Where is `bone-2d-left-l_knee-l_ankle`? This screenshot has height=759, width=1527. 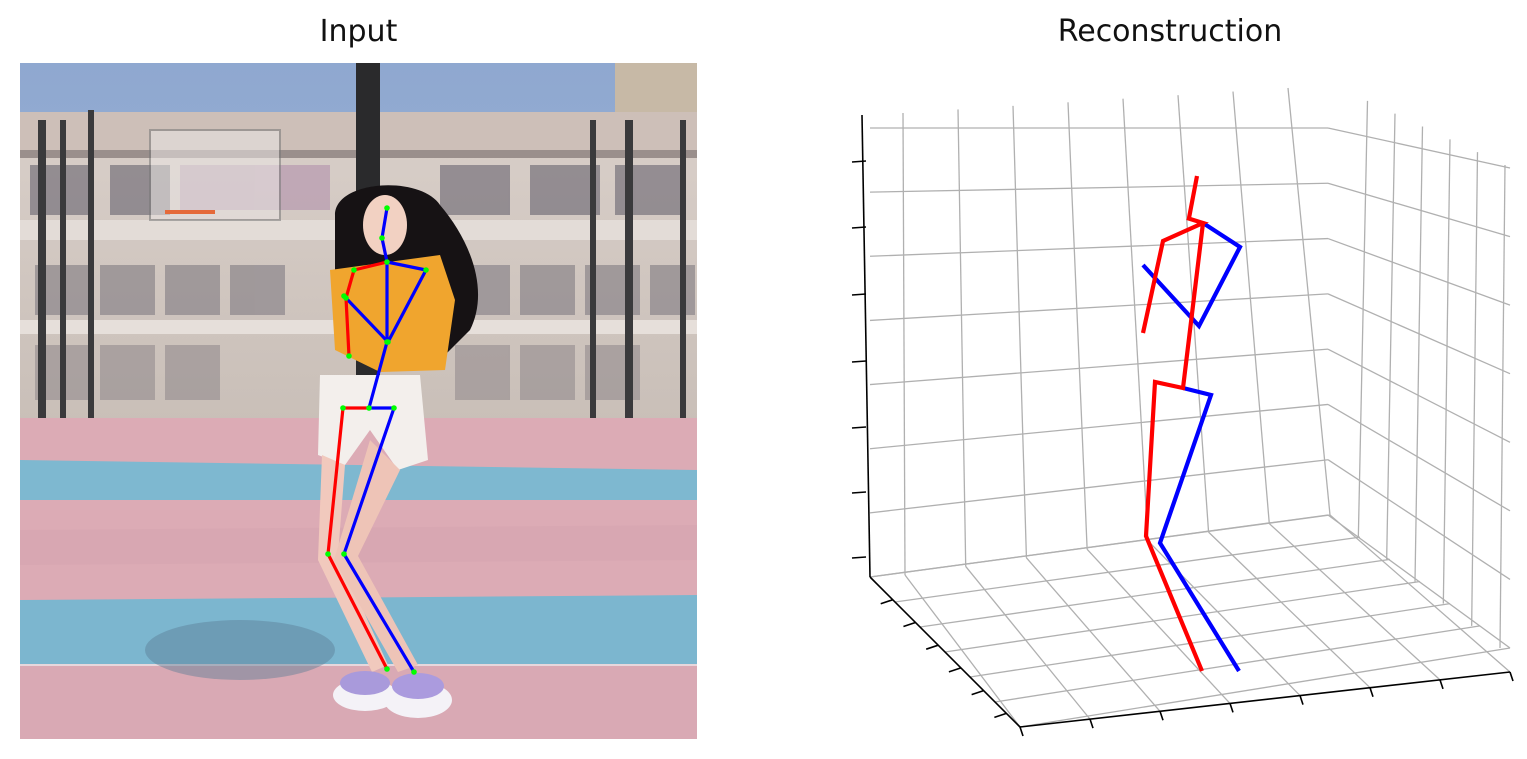 bone-2d-left-l_knee-l_ankle is located at coordinates (379, 613).